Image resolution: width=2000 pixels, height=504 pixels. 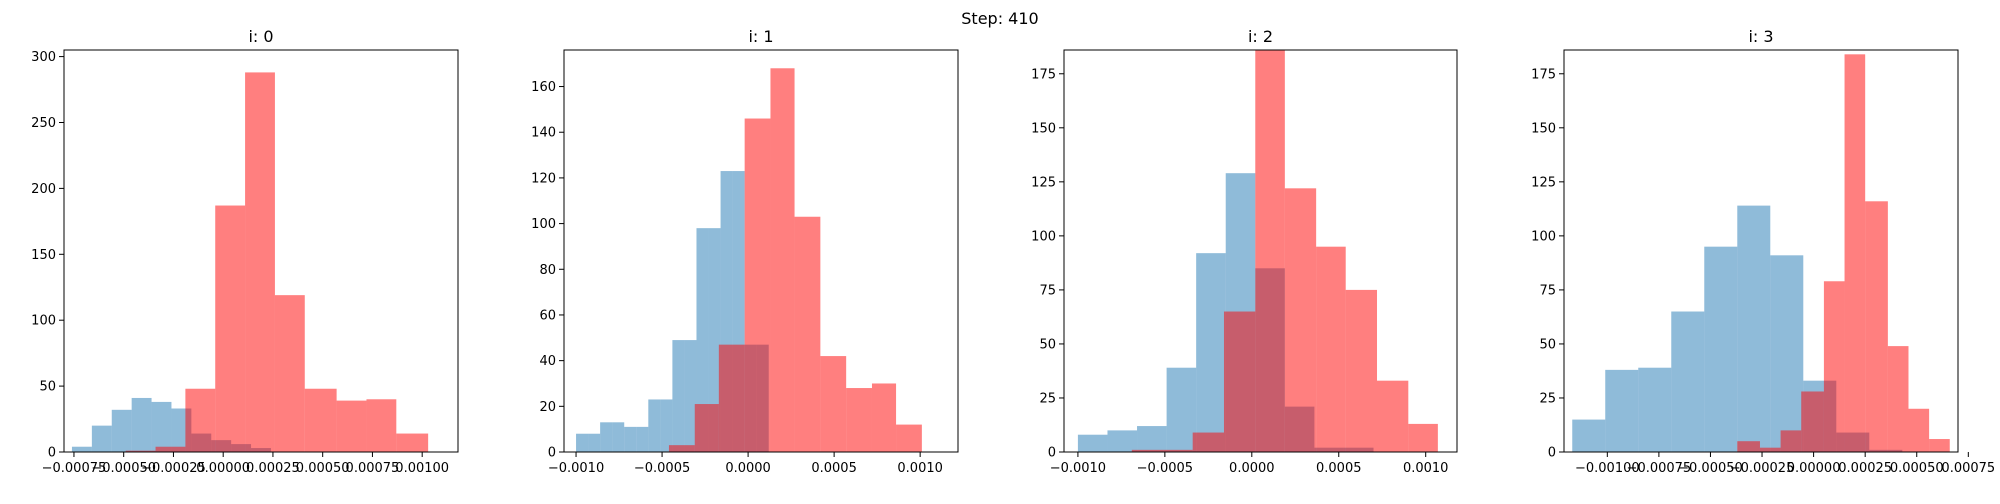 I want to click on x-tick-label: 0.00075, so click(x=373, y=468).